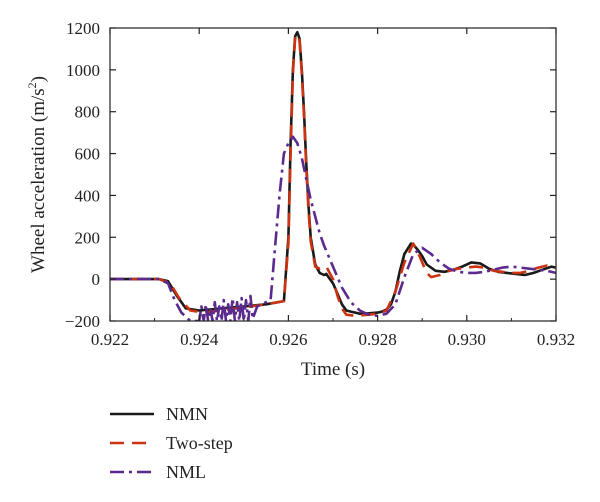  What do you see at coordinates (38, 79) in the screenshot?
I see `y-axis-label-close: )` at bounding box center [38, 79].